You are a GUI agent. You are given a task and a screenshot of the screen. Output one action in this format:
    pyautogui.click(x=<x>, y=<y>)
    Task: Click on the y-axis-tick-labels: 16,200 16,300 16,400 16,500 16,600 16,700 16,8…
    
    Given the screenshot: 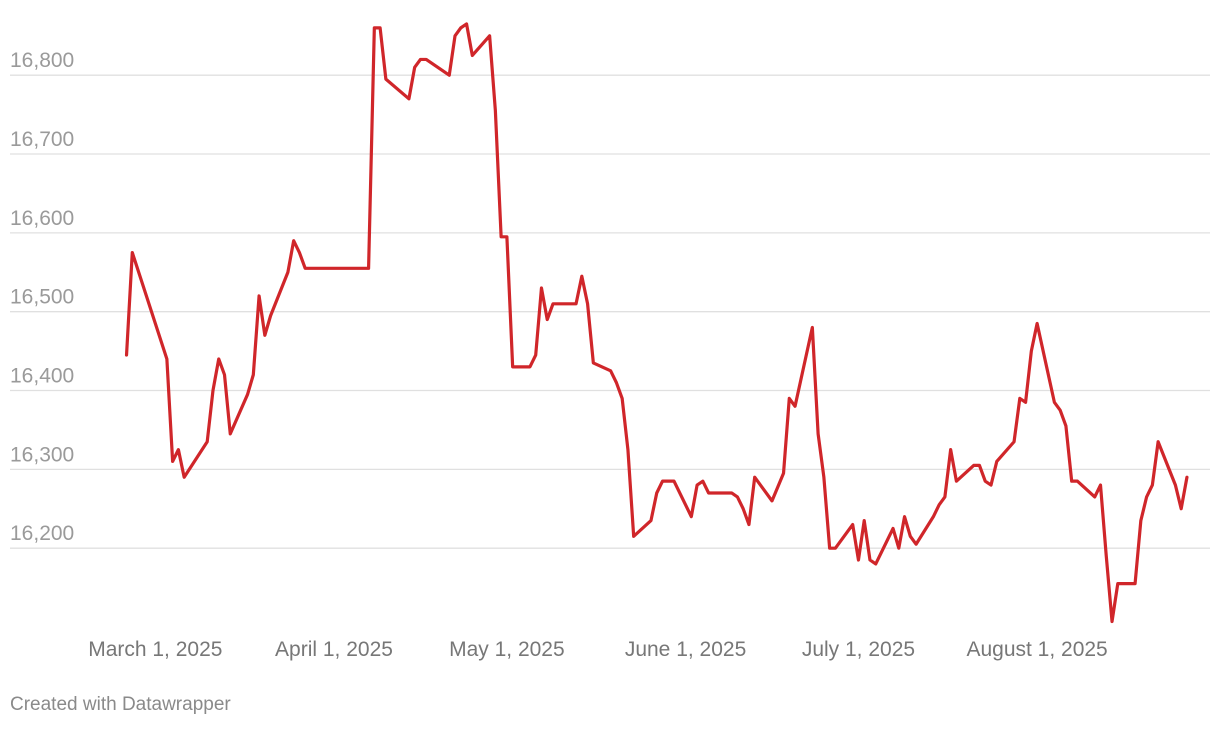 What is the action you would take?
    pyautogui.click(x=42, y=297)
    